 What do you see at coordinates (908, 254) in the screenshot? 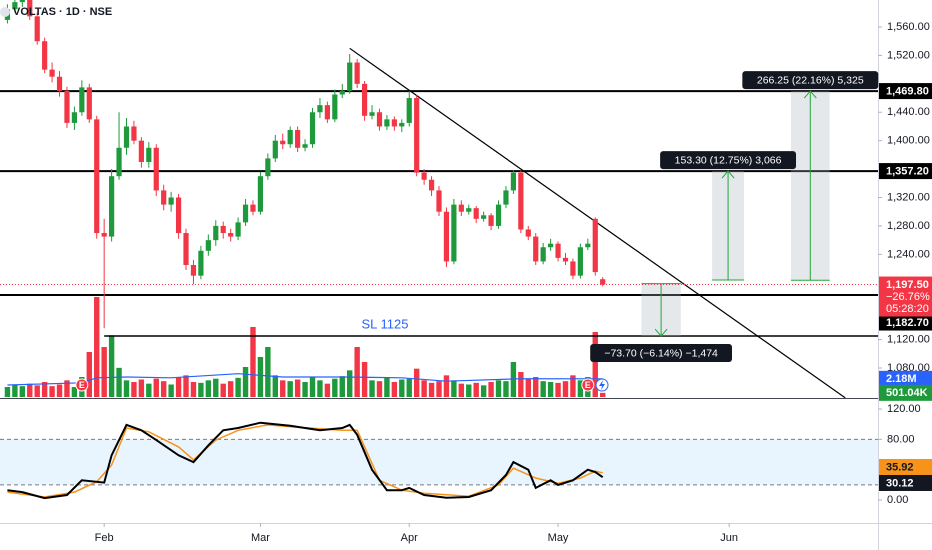
I see `y-tick-label: 1,240.00` at bounding box center [908, 254].